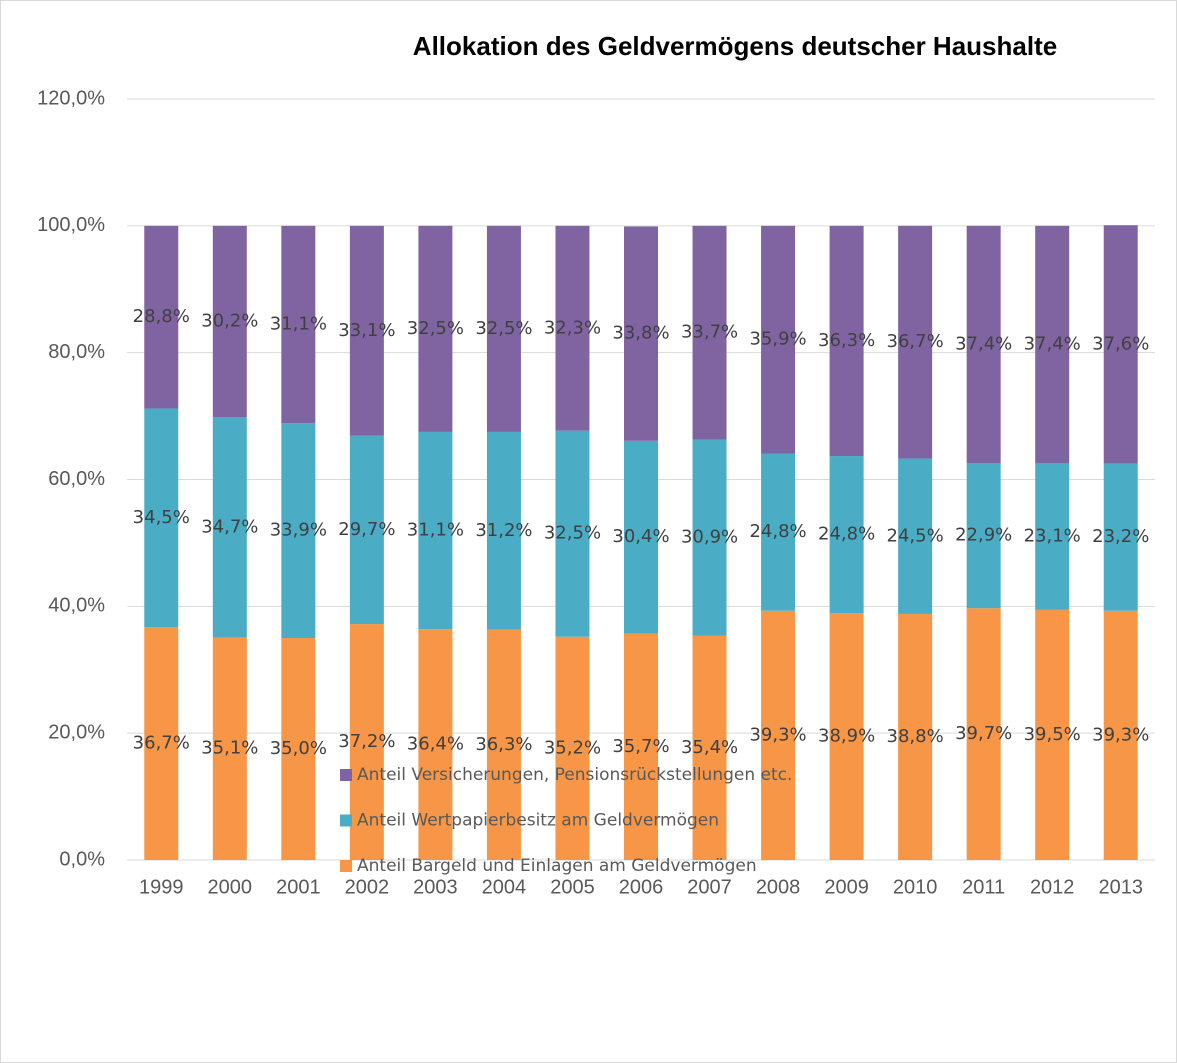  I want to click on data-label: 37,6%, so click(1120, 343).